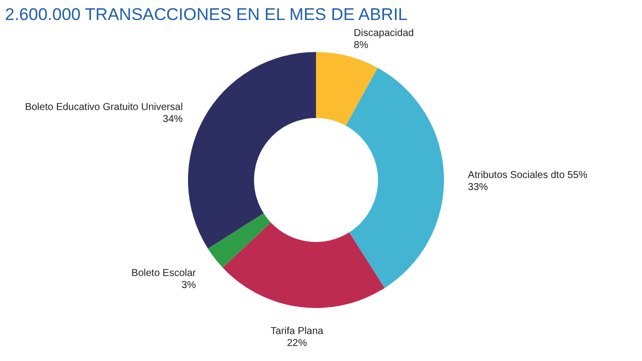  Describe the element at coordinates (297, 331) in the screenshot. I see `slice-label: Tarifa Plana` at that location.